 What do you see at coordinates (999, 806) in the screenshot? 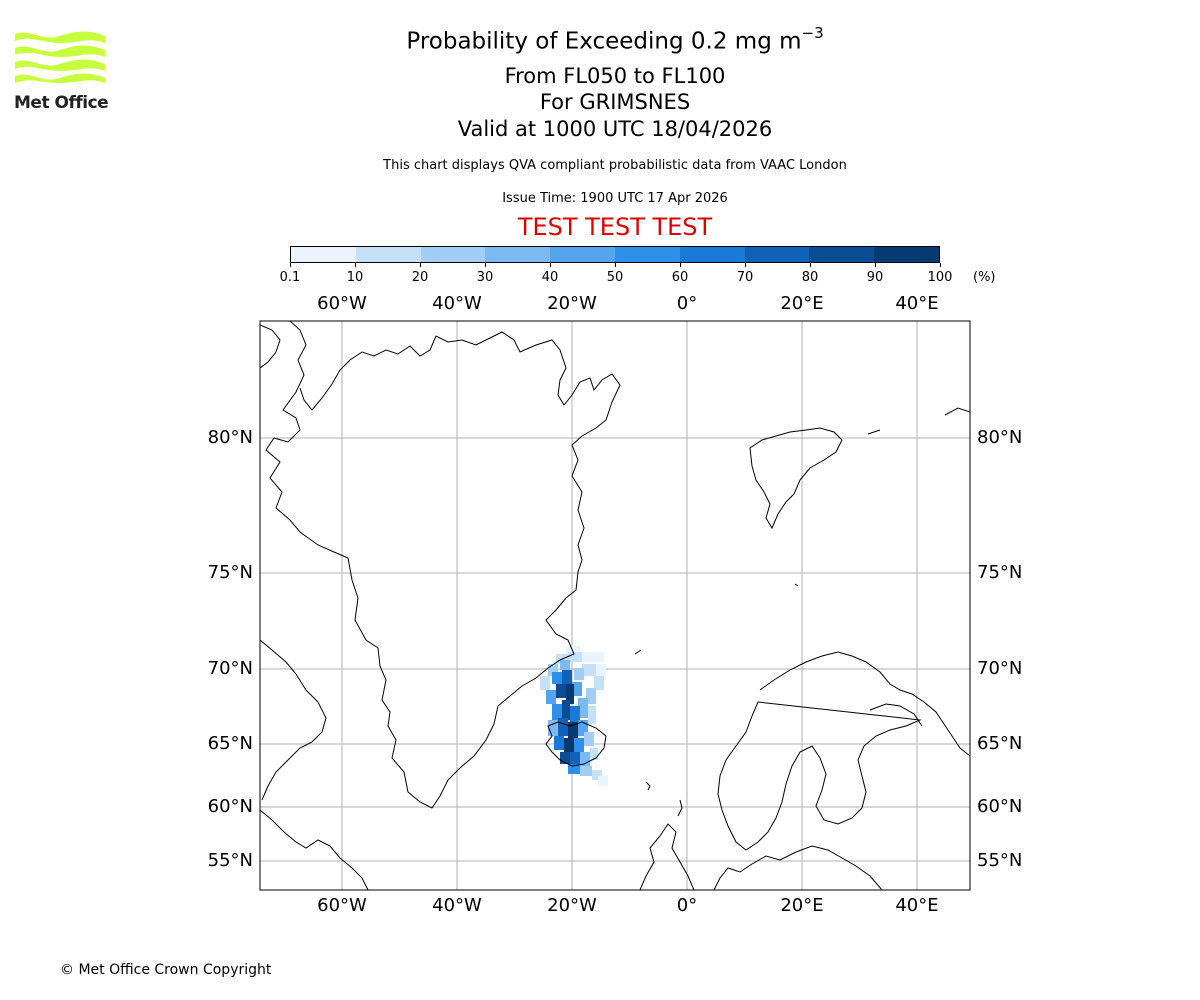
I see `lat-label-right: 60°N` at bounding box center [999, 806].